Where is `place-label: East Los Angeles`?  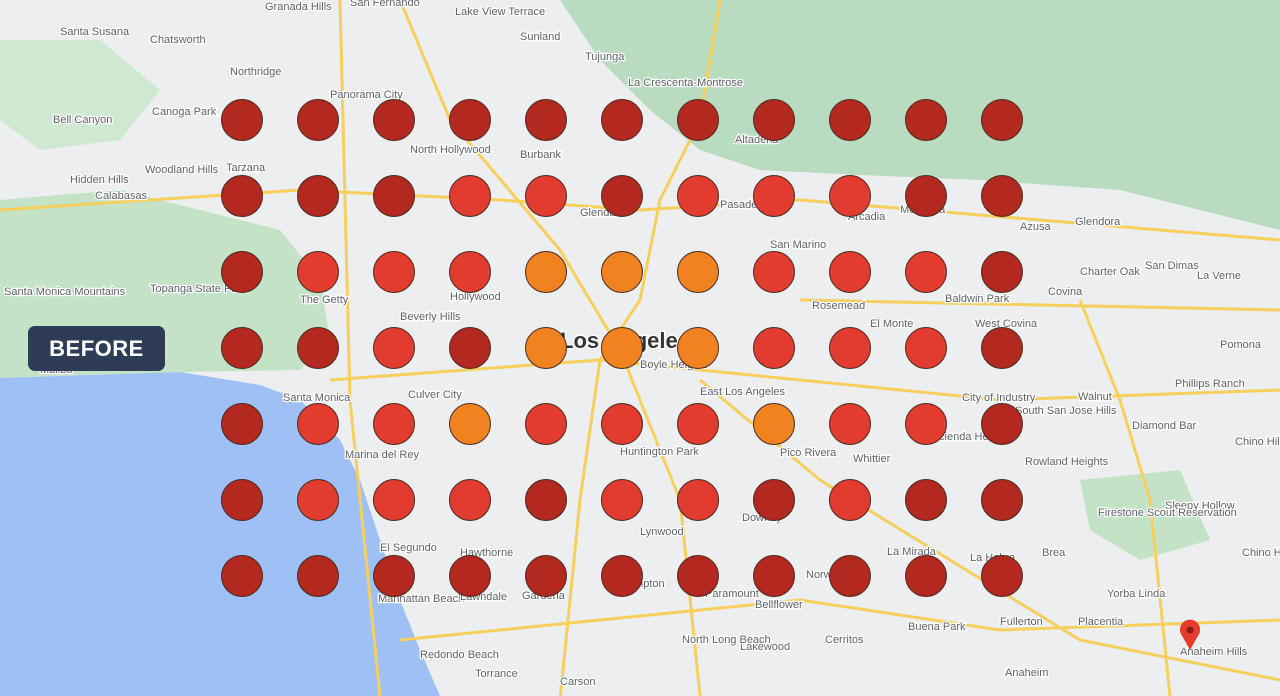
place-label: East Los Angeles is located at coordinates (743, 392).